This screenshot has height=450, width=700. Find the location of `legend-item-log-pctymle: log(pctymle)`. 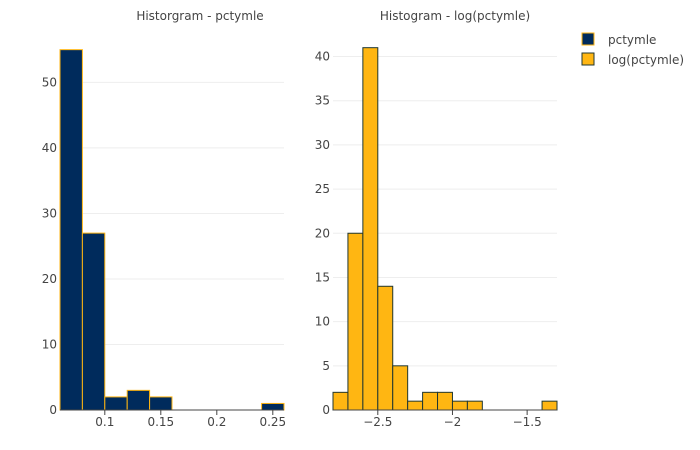

legend-item-log-pctymle: log(pctymle) is located at coordinates (632, 59).